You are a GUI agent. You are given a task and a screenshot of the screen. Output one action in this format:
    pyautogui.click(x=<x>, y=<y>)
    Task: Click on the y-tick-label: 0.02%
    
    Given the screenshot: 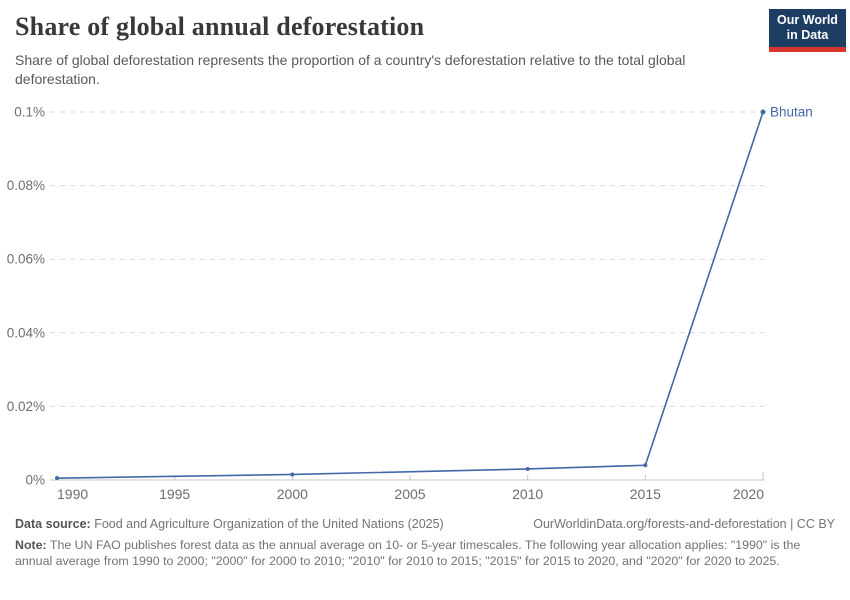 What is the action you would take?
    pyautogui.click(x=26, y=406)
    